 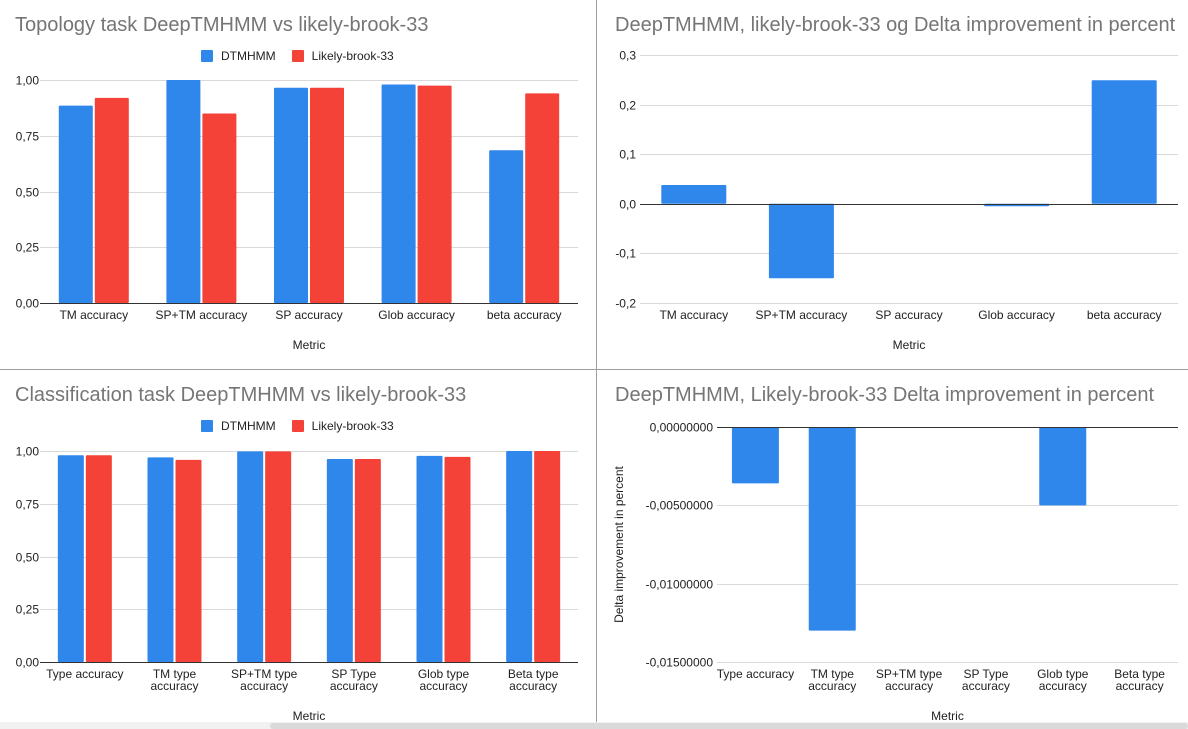 What do you see at coordinates (729, 726) in the screenshot?
I see `scrollbar-thumb` at bounding box center [729, 726].